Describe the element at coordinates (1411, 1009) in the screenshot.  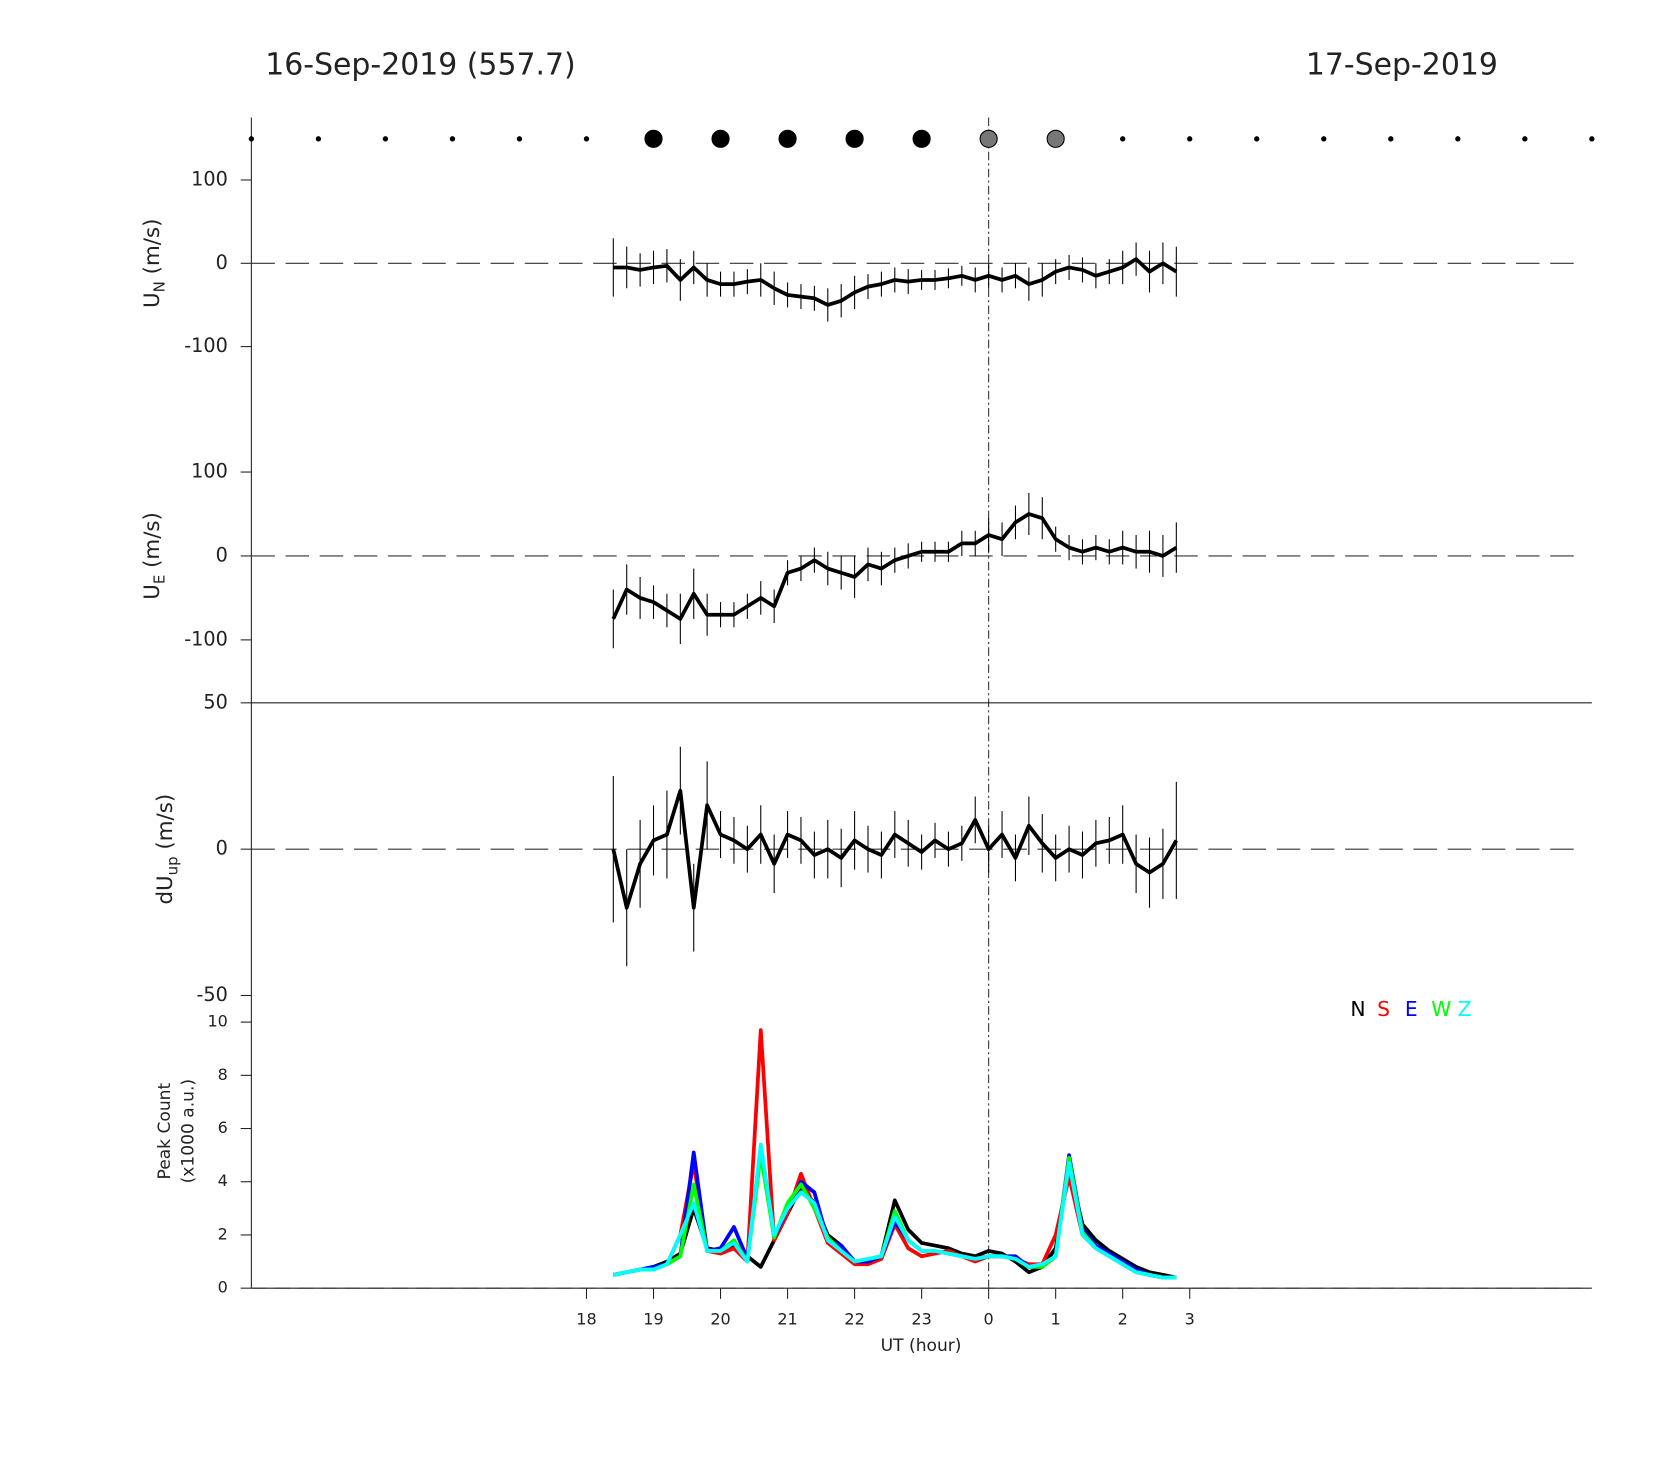
I see `legend-label: E` at that location.